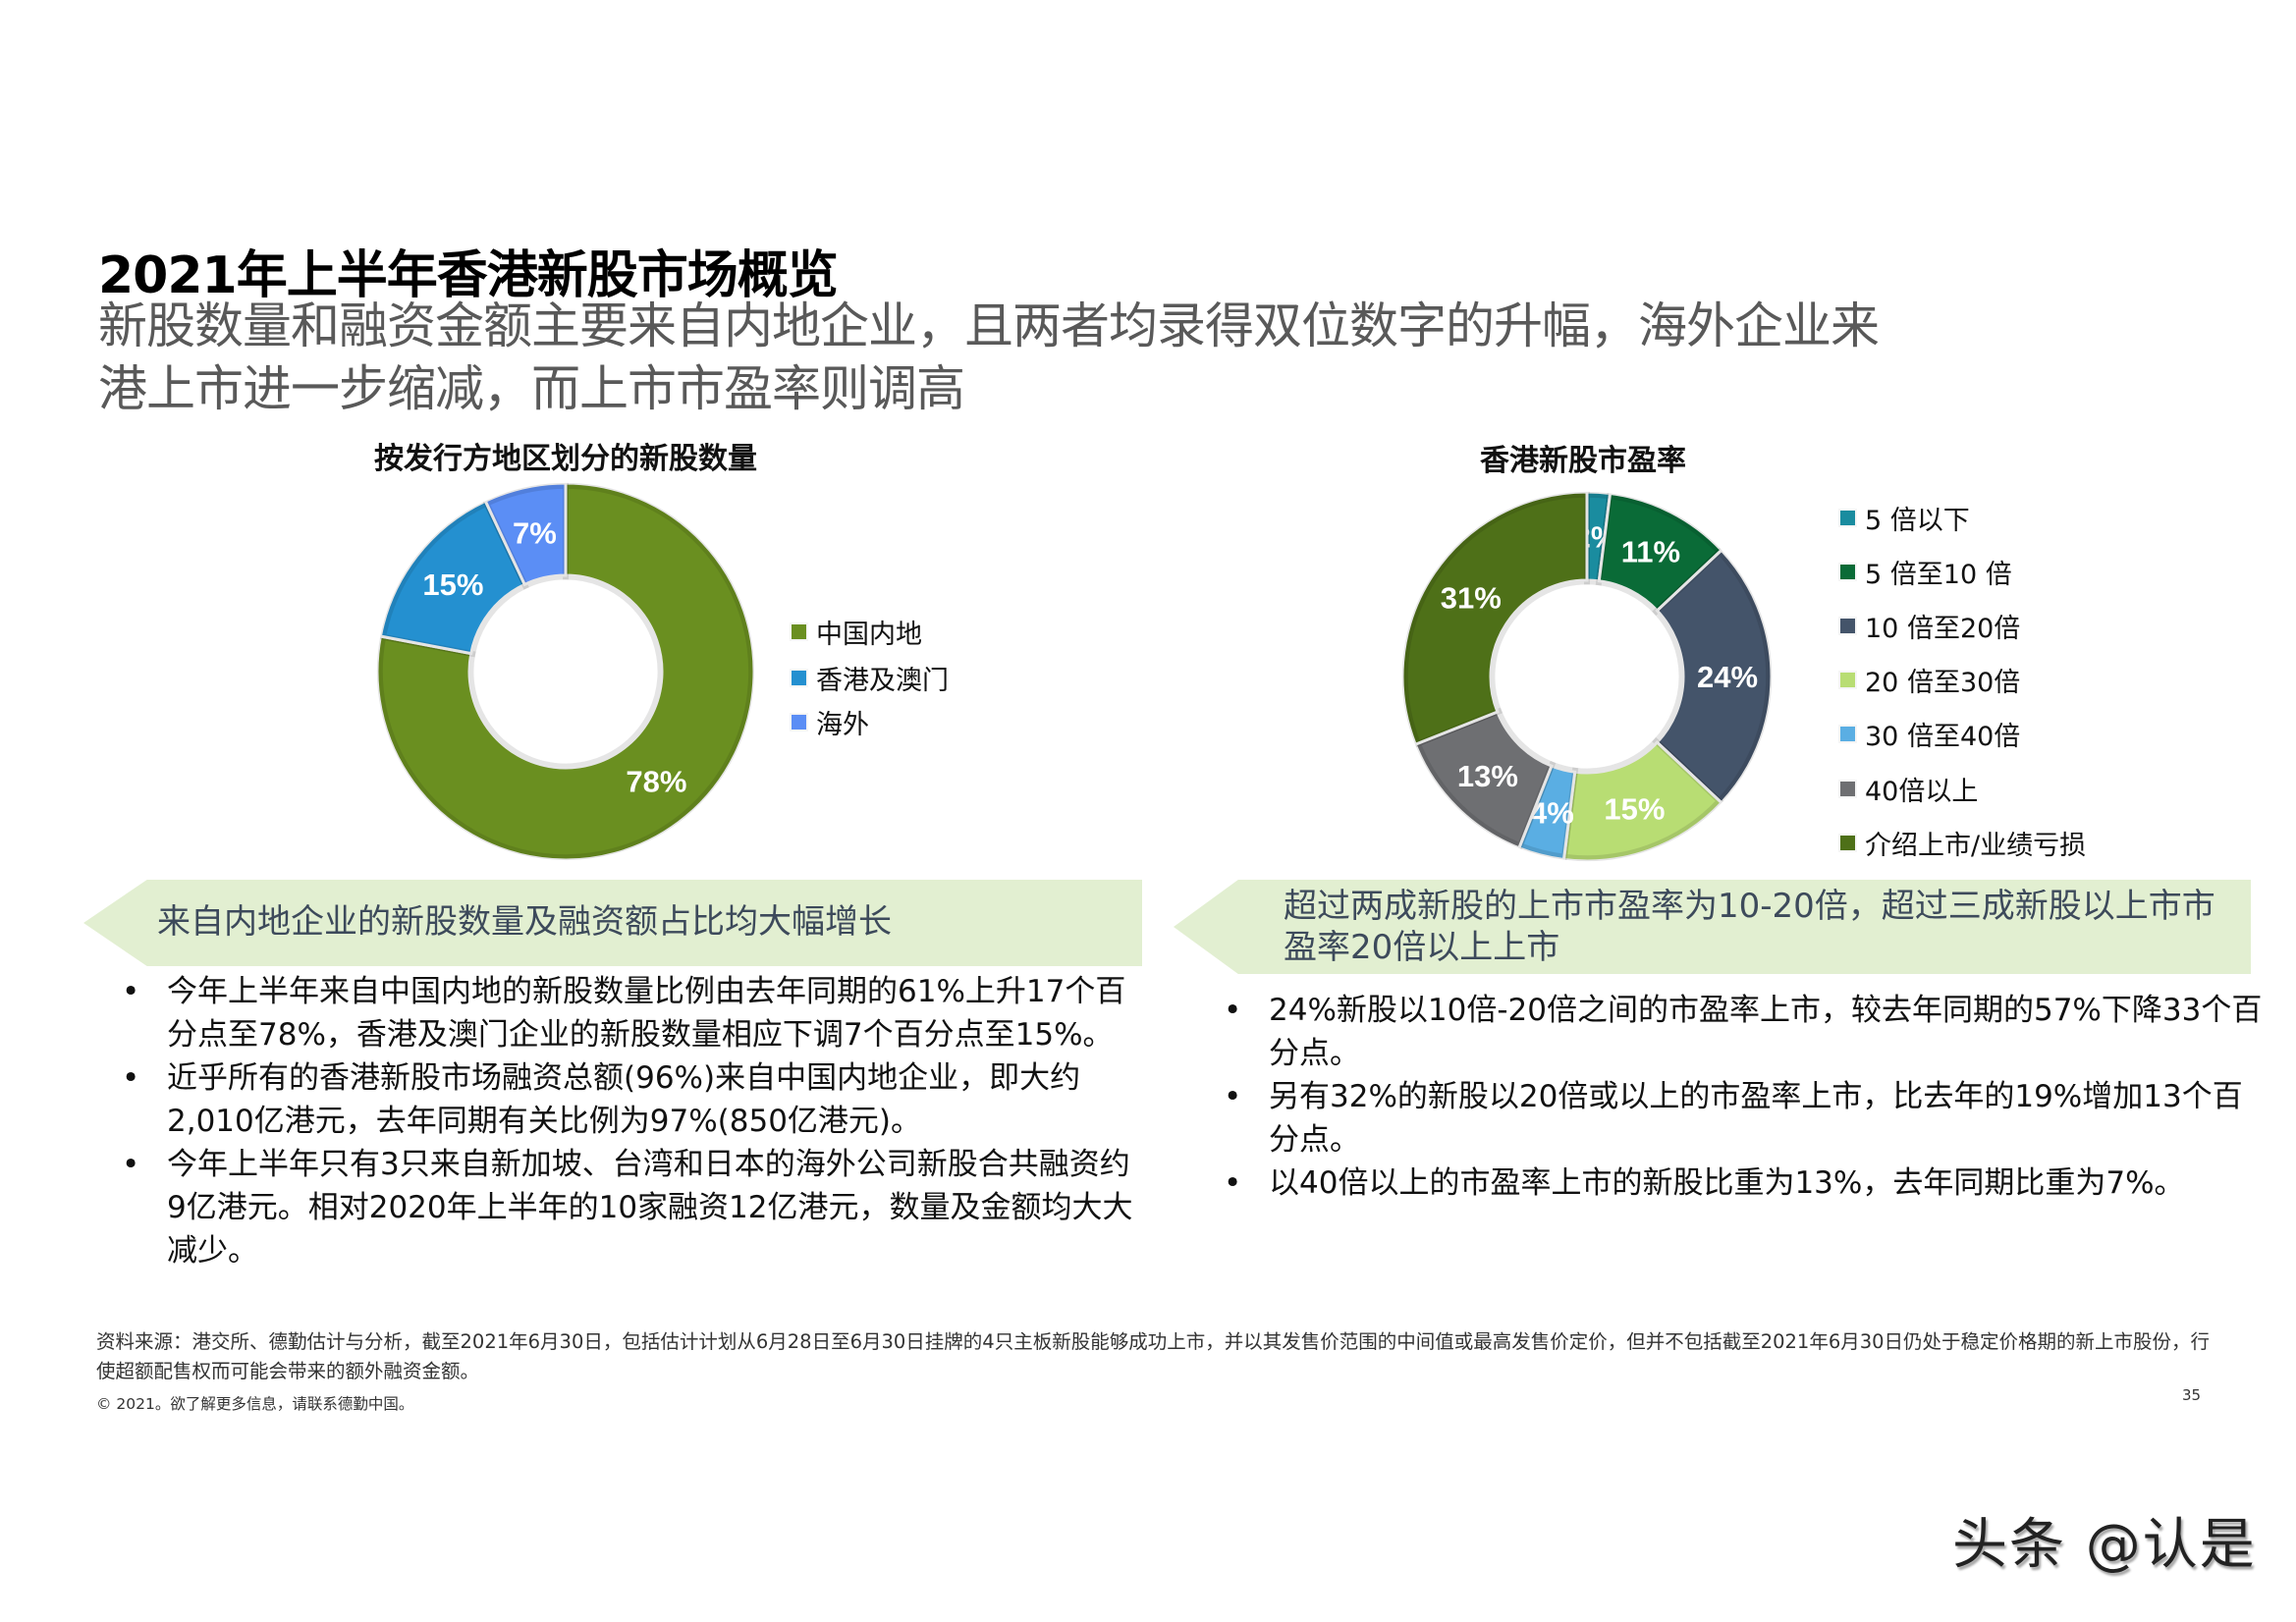 The width and height of the screenshot is (2296, 1622). What do you see at coordinates (1744, 1118) in the screenshot?
I see `bullet-item: • 另有32%的新股以20倍或以上的市盈率上市，比去年的19%增加13个百分点。` at bounding box center [1744, 1118].